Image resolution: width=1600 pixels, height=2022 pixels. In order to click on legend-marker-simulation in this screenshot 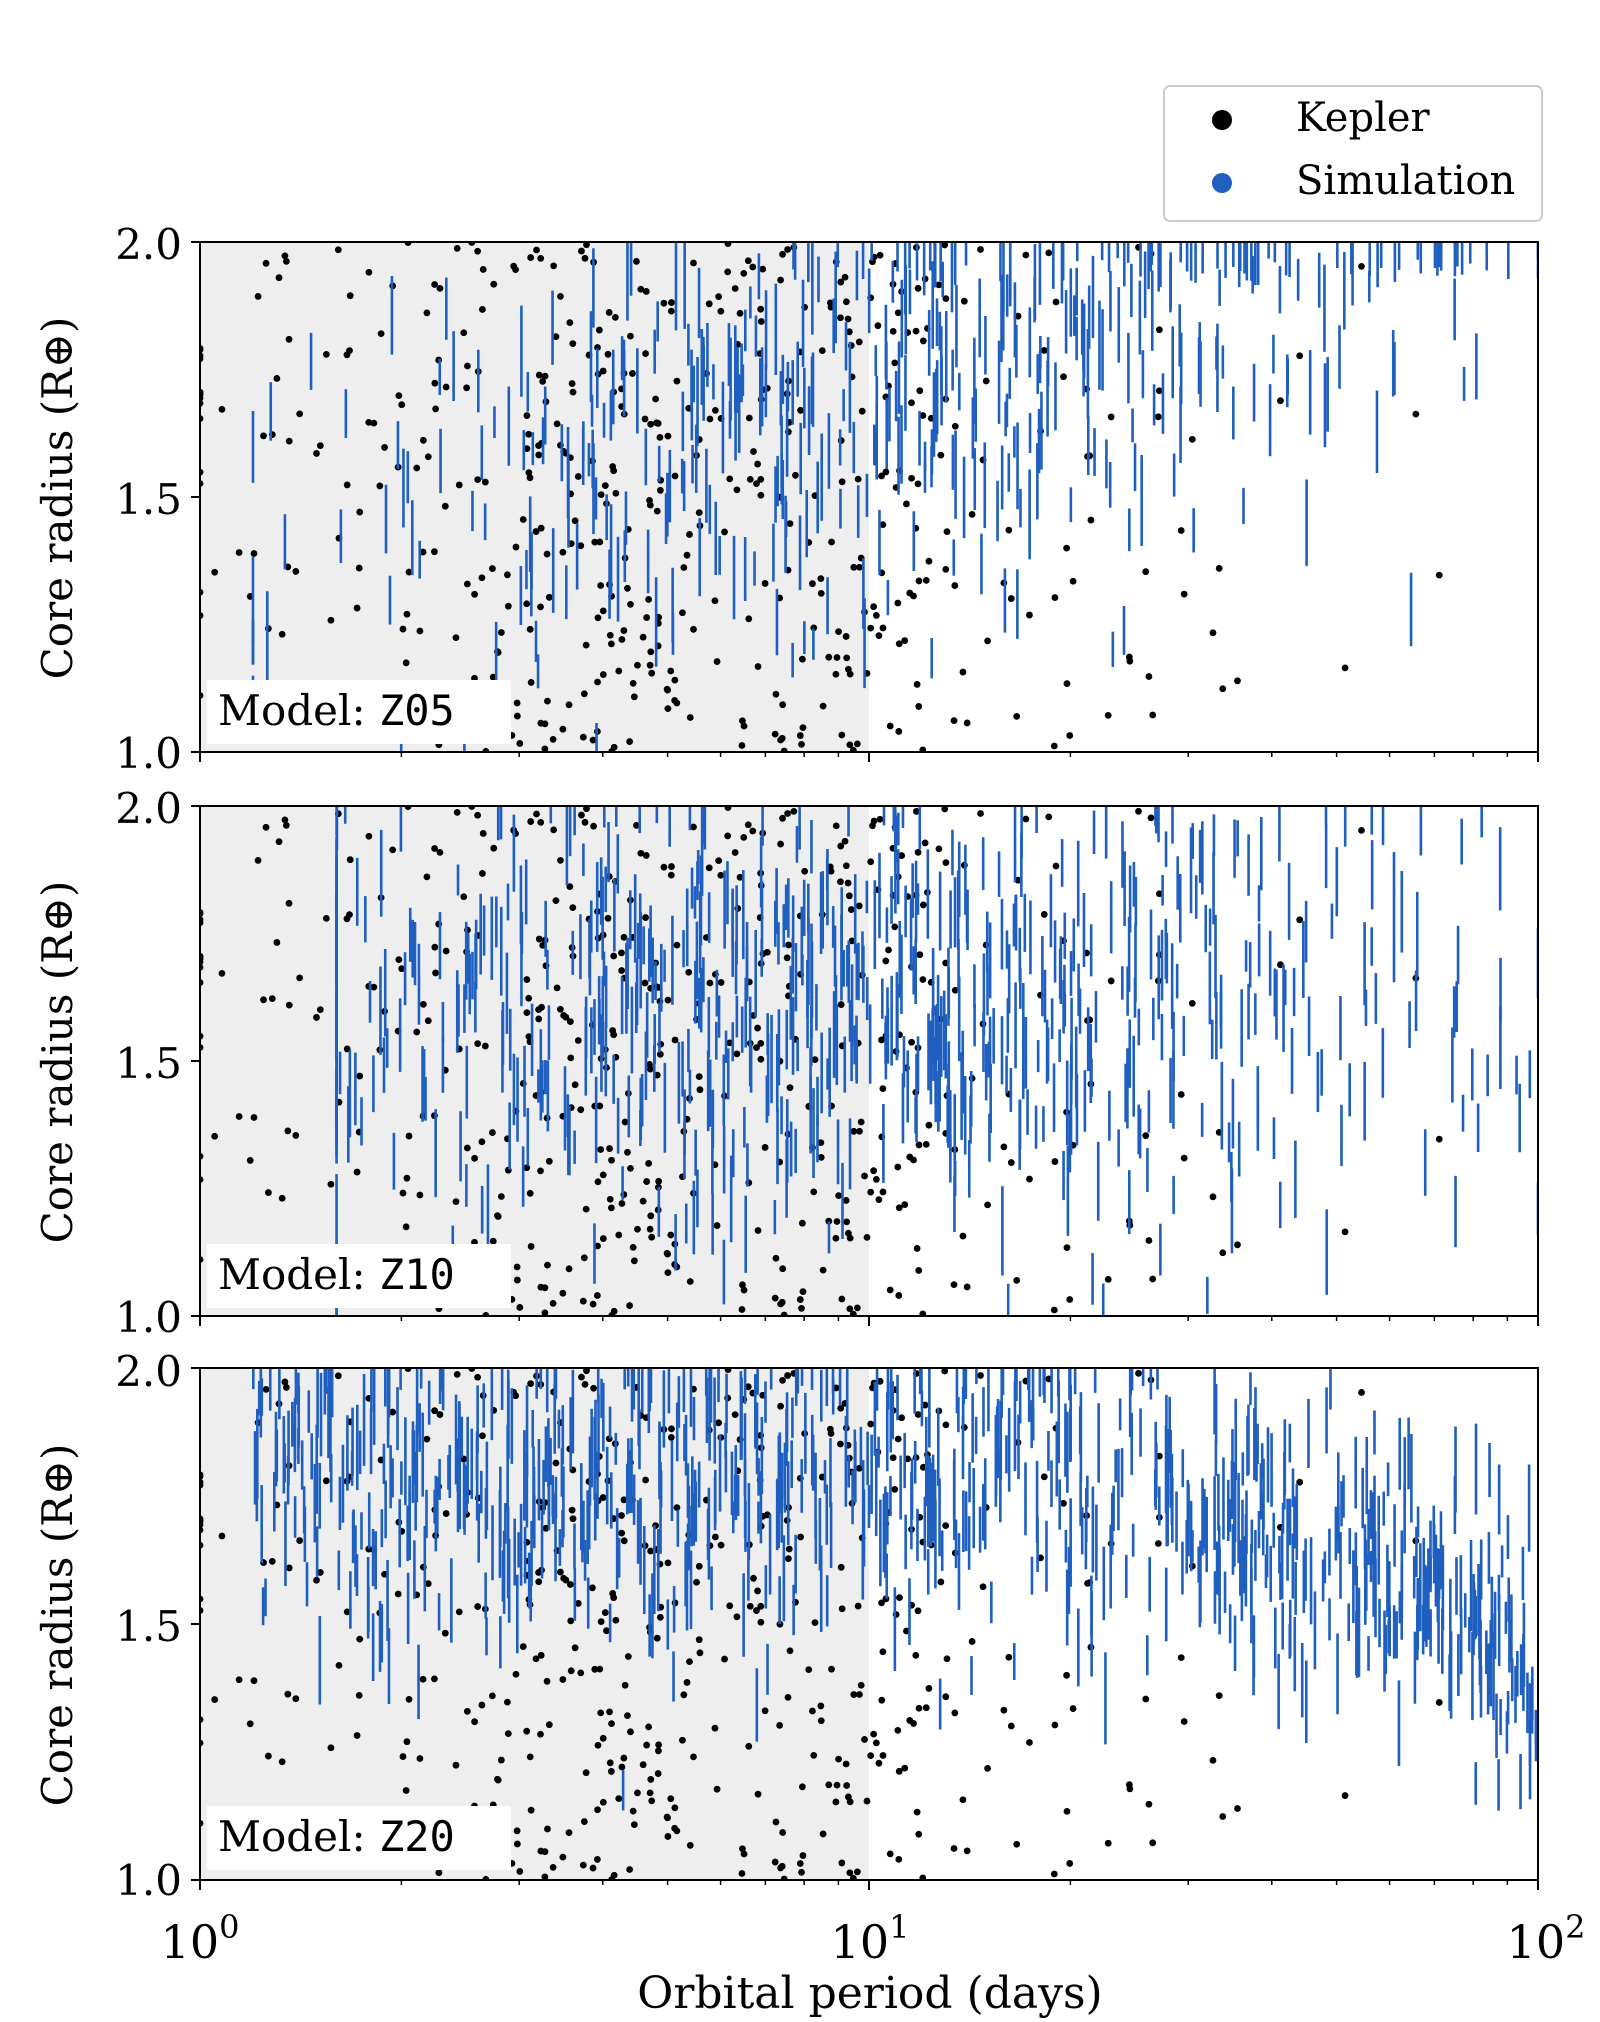, I will do `click(1222, 183)`.